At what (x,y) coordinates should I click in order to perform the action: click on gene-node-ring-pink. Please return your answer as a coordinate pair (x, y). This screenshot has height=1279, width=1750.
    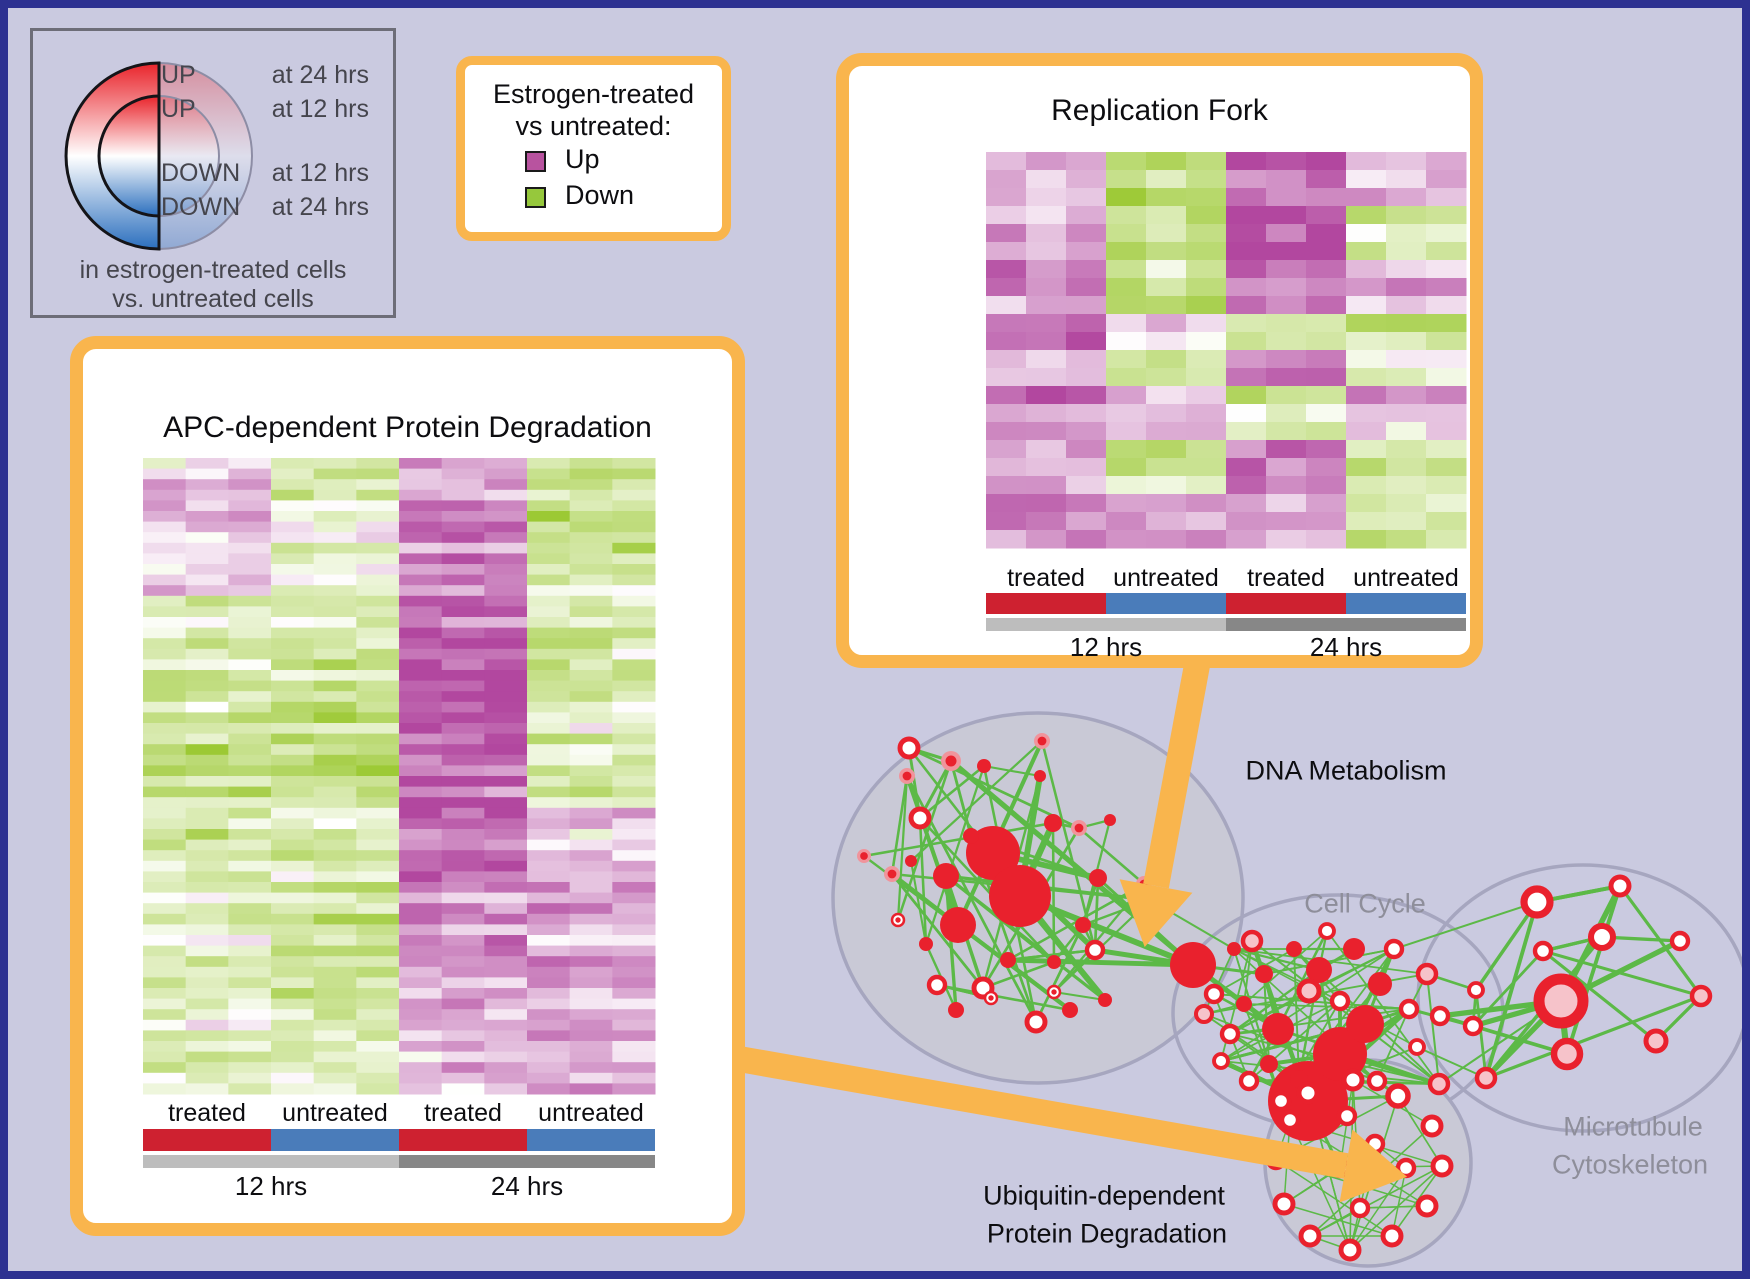
    Looking at the image, I should click on (1427, 974).